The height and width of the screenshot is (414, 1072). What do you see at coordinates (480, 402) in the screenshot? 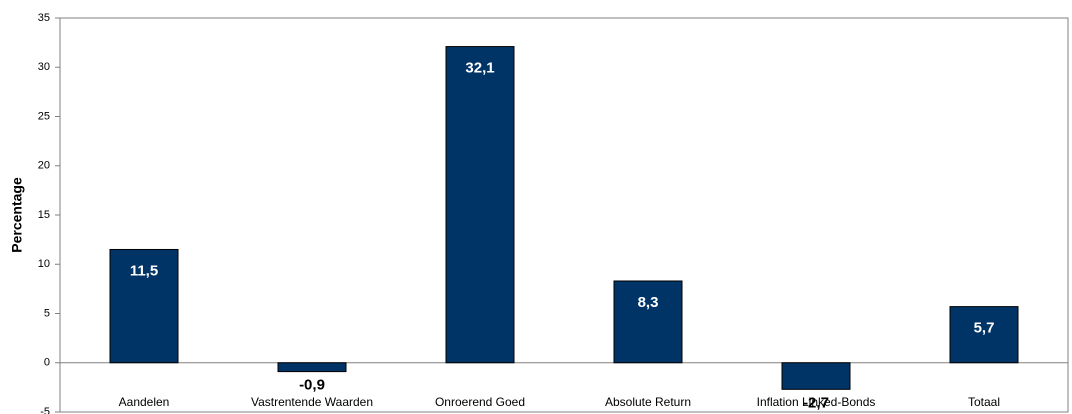
I see `x-tick-label: Onroerend Goed` at bounding box center [480, 402].